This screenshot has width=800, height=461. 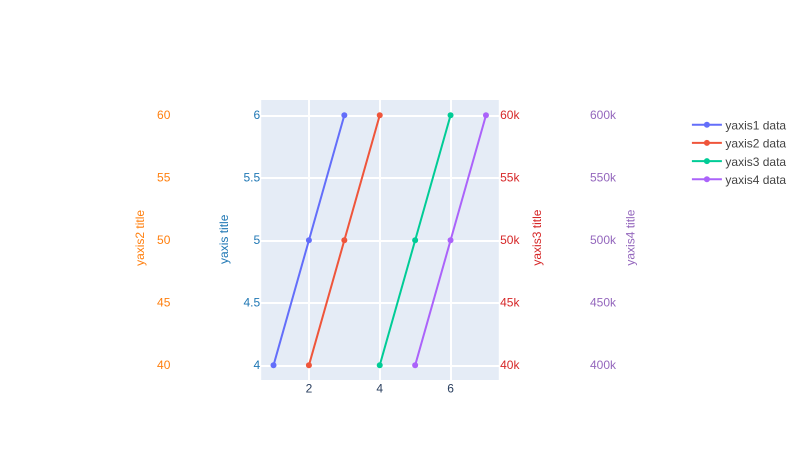 What do you see at coordinates (755, 144) in the screenshot?
I see `svg-text: yaxis2 data` at bounding box center [755, 144].